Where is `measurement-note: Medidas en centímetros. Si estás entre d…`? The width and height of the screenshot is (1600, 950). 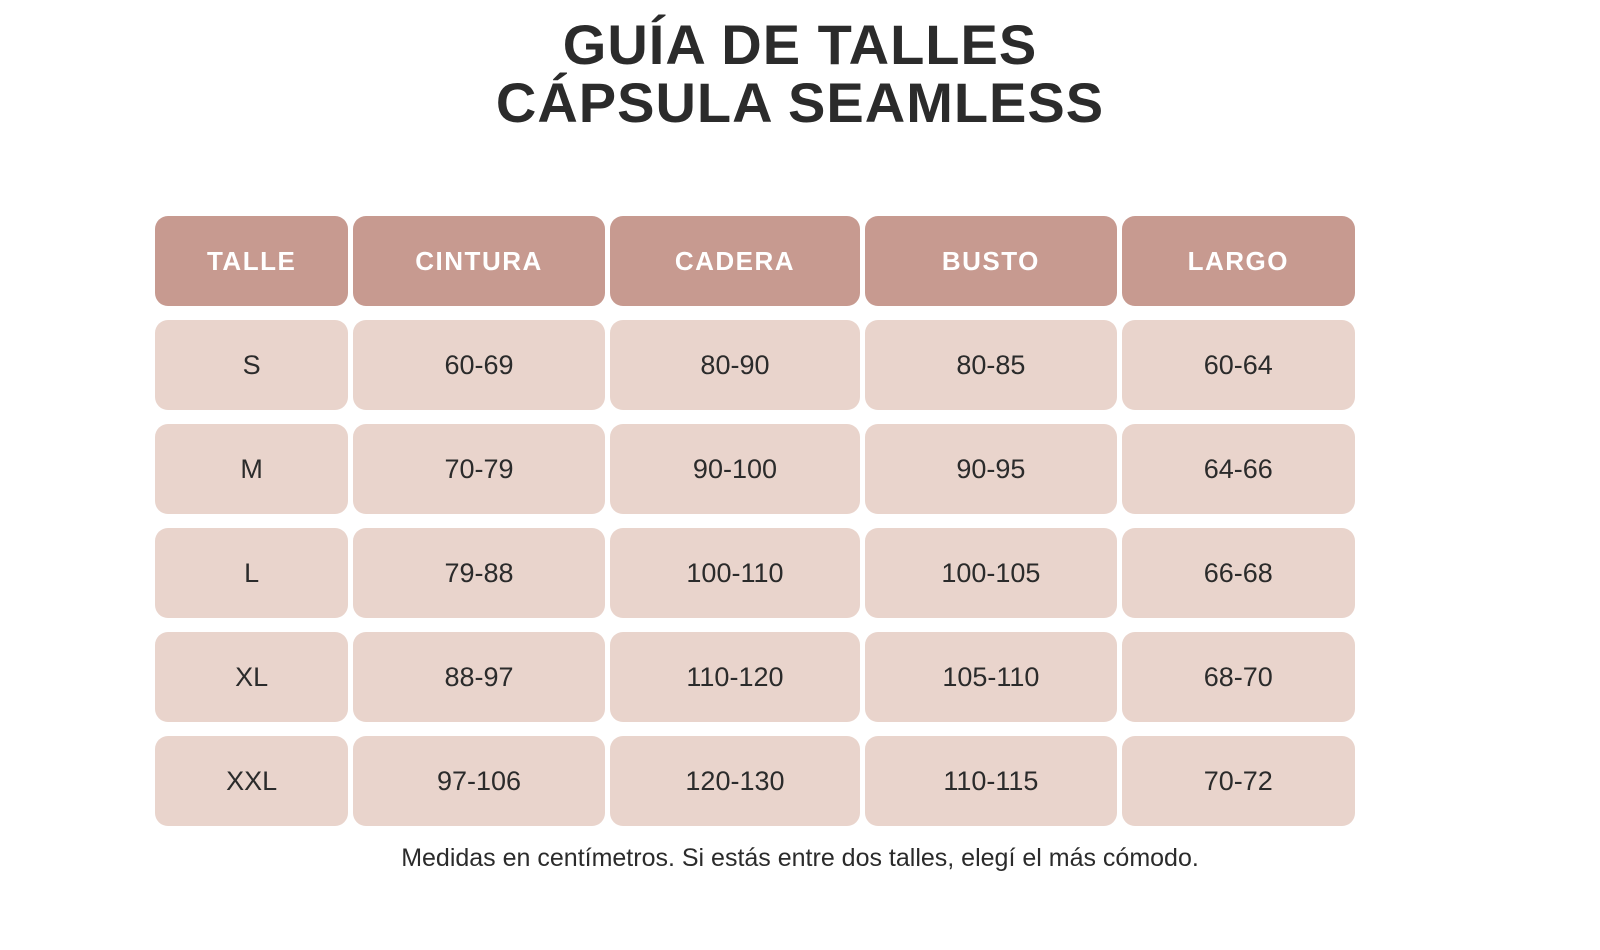
measurement-note: Medidas en centímetros. Si estás entre d… is located at coordinates (800, 858).